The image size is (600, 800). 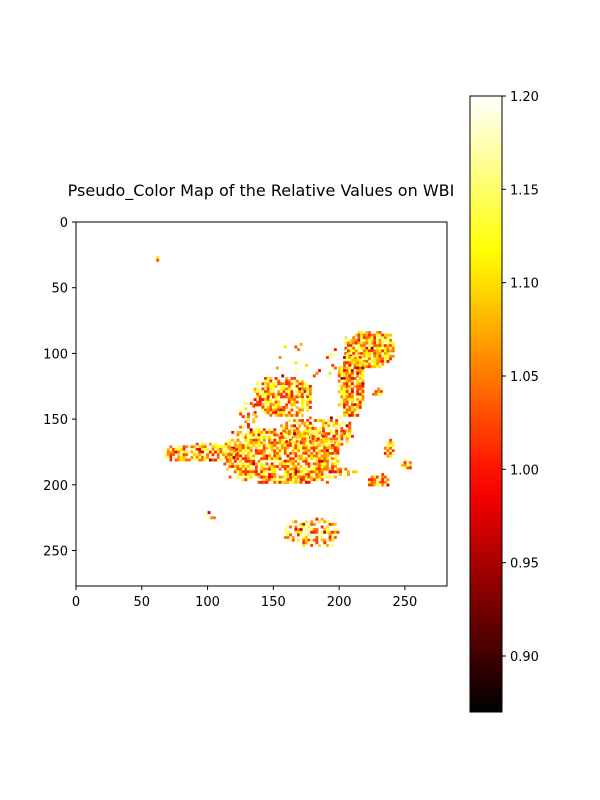 I want to click on x-tick-label: 100, so click(x=207, y=602).